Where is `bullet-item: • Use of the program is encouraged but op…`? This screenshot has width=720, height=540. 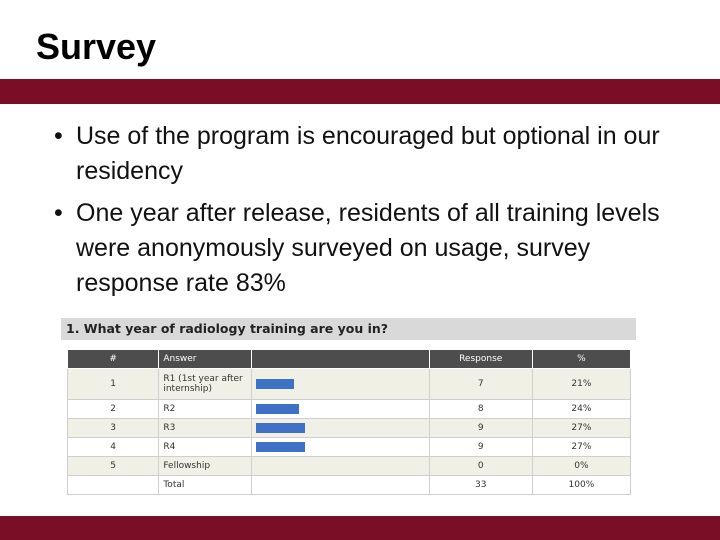
bullet-item: • Use of the program is encouraged but op… is located at coordinates (372, 154).